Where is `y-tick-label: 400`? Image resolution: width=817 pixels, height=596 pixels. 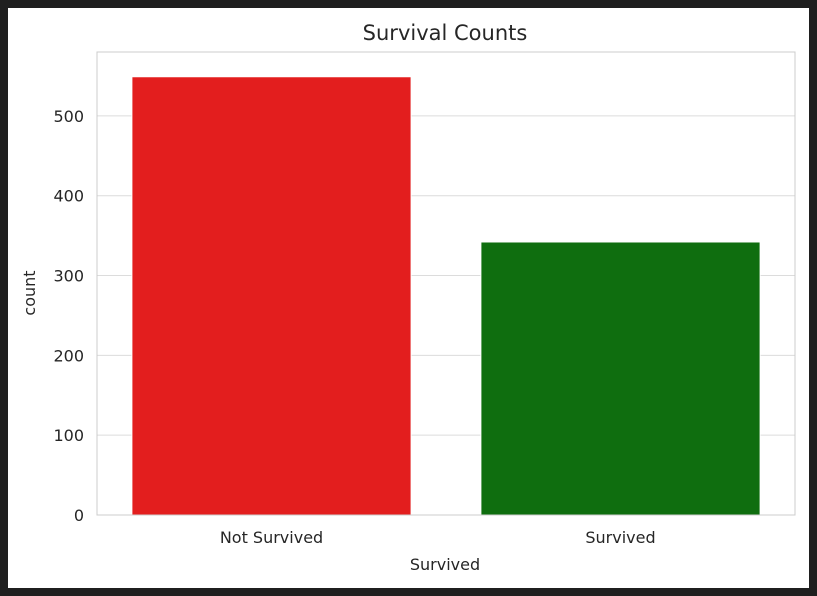 y-tick-label: 400 is located at coordinates (68, 196).